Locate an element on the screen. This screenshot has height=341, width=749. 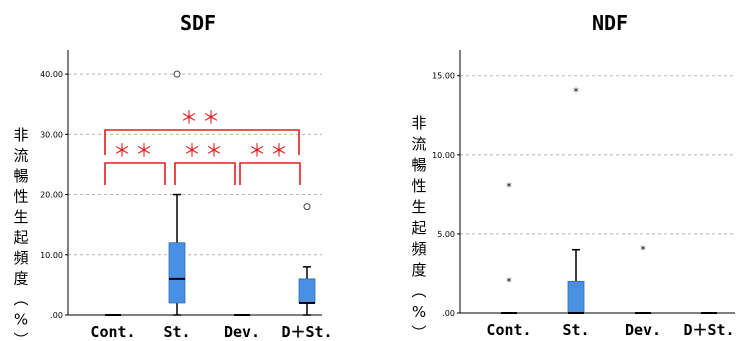
y-tick-label: 5.00 is located at coordinates (446, 234).